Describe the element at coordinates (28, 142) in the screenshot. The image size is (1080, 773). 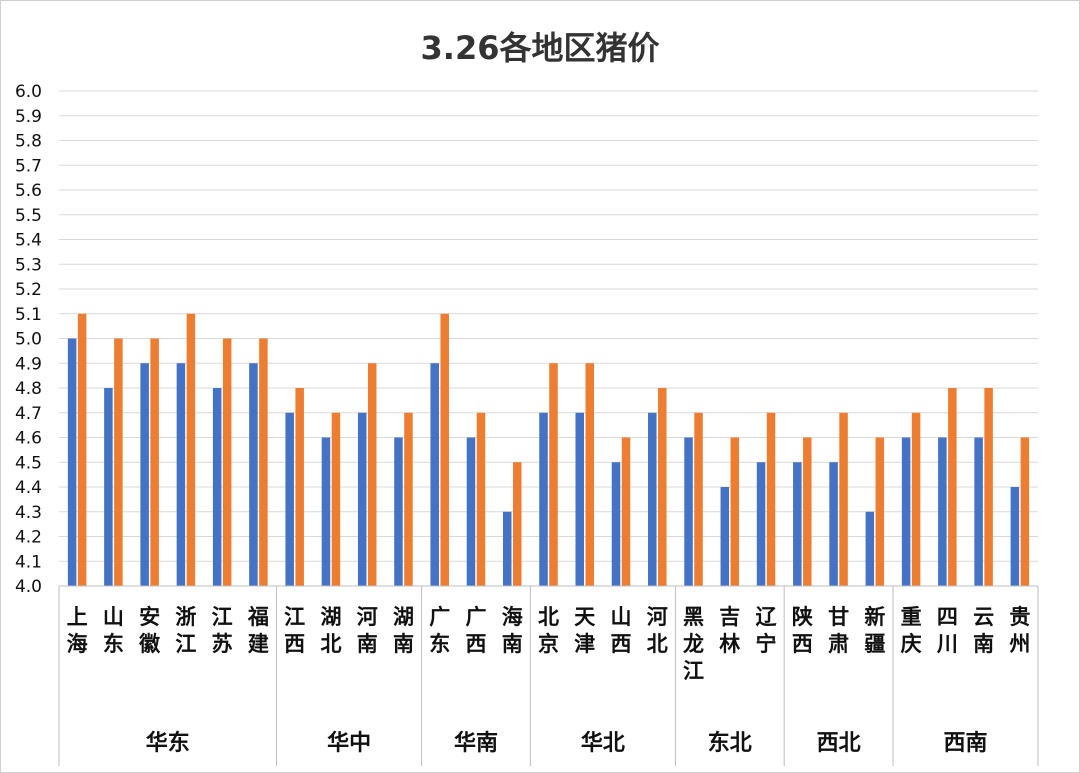
I see `y-tick-label: 5.8` at that location.